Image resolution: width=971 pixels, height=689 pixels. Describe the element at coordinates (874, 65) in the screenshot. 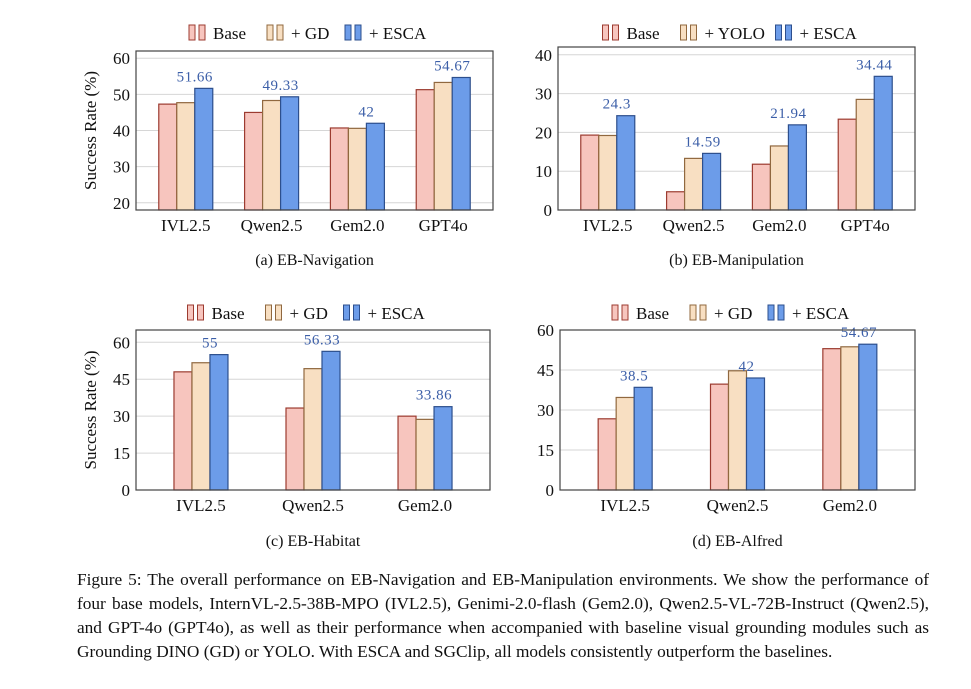

I see `data-label: 34.44` at that location.